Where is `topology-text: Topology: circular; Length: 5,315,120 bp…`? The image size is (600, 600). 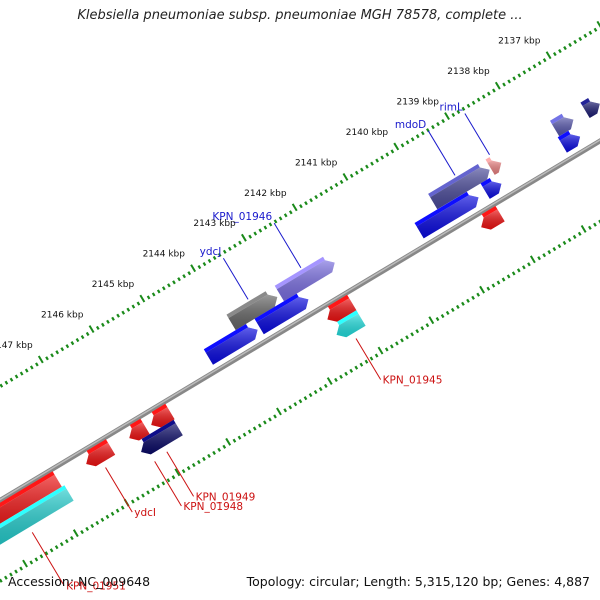
topology-text: Topology: circular; Length: 5,315,120 bp… is located at coordinates (418, 581).